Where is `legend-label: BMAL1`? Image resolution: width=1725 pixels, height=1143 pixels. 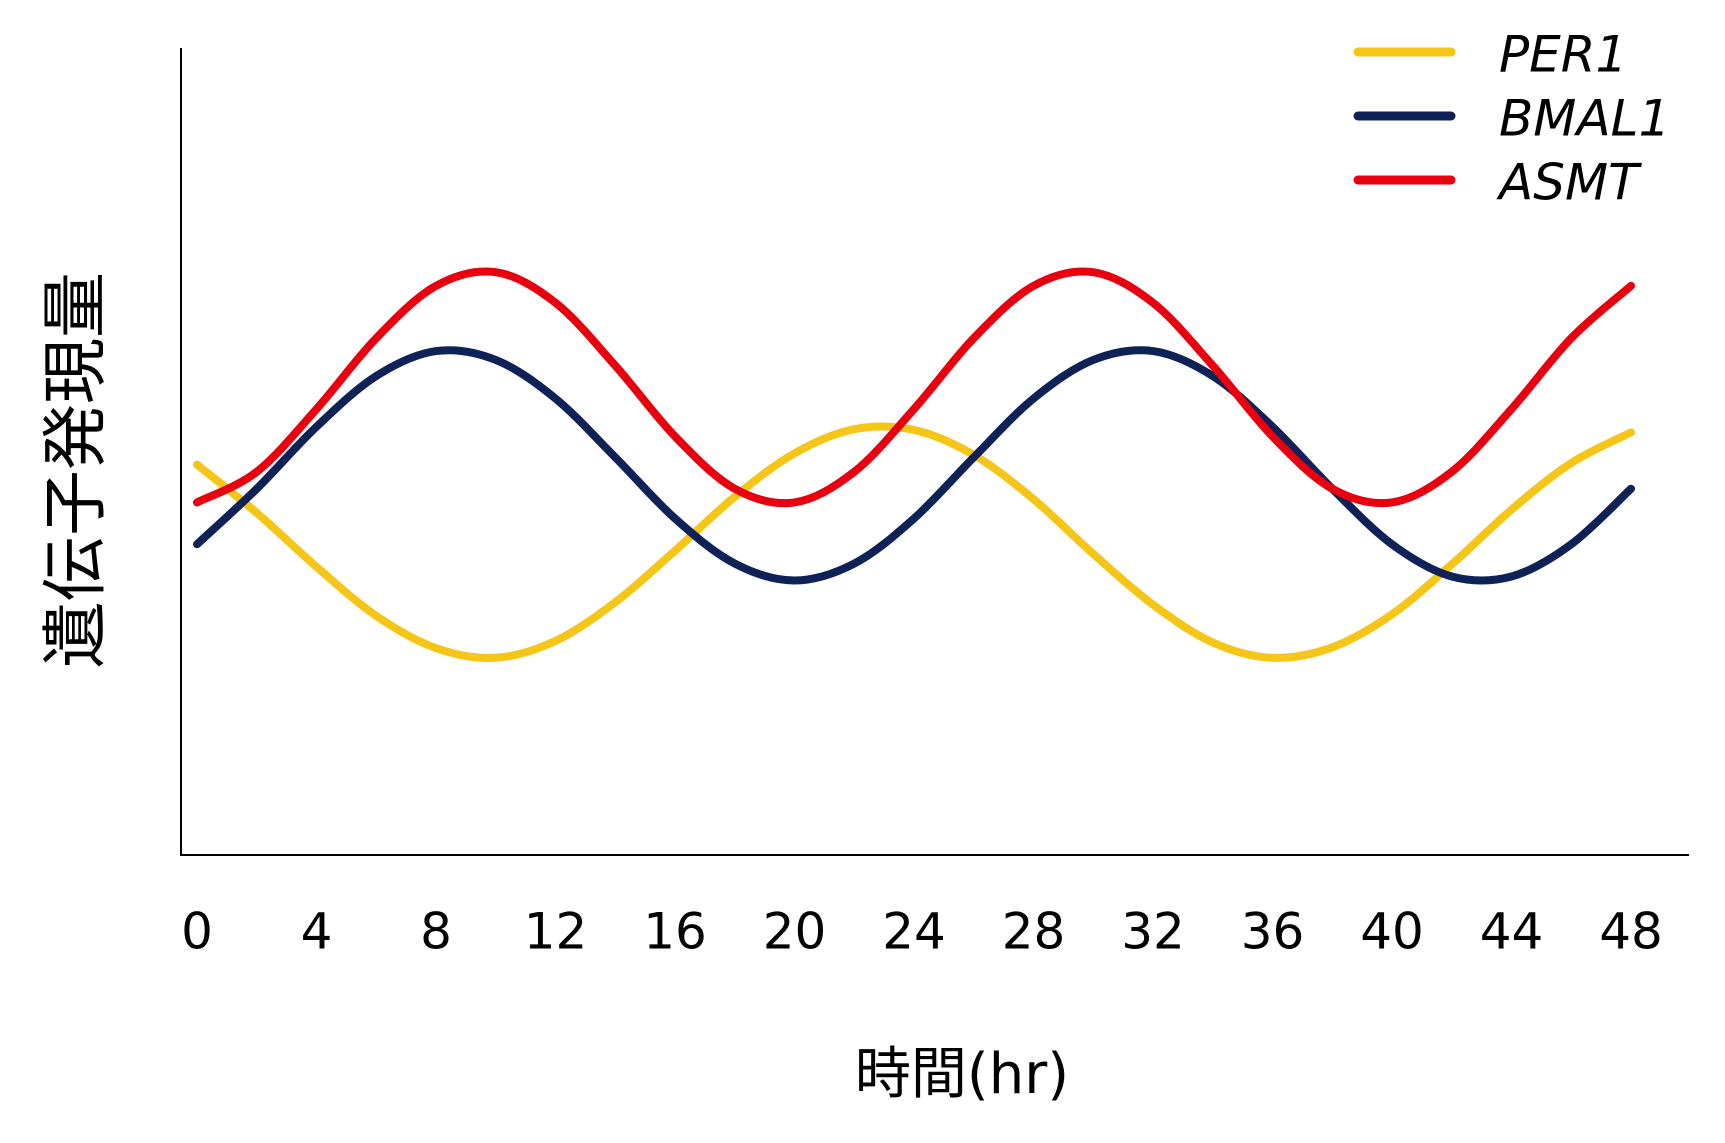 legend-label: BMAL1 is located at coordinates (1584, 119).